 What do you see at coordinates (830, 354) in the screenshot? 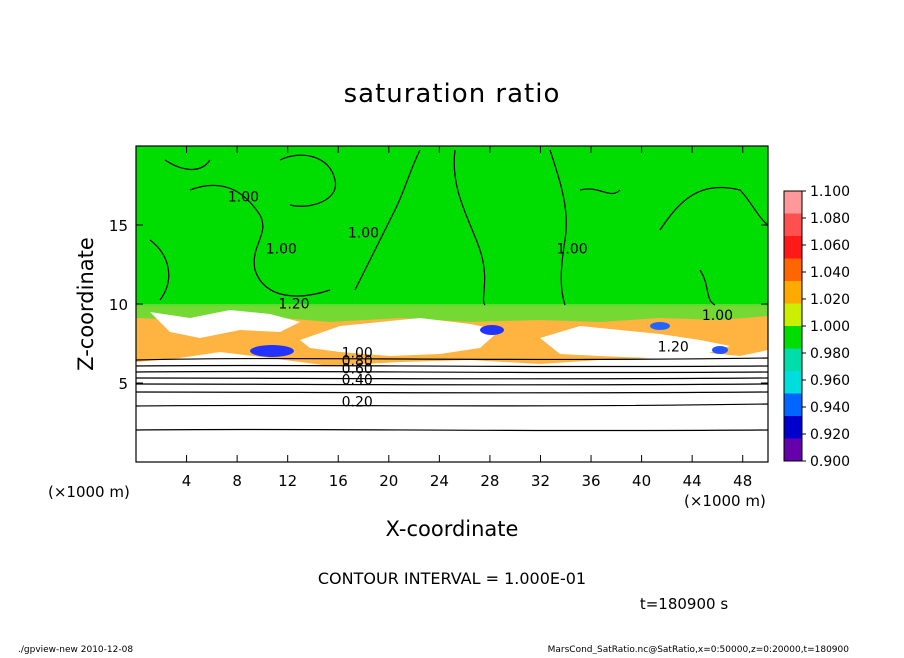
I see `colorbar-label: 0.980` at bounding box center [830, 354].